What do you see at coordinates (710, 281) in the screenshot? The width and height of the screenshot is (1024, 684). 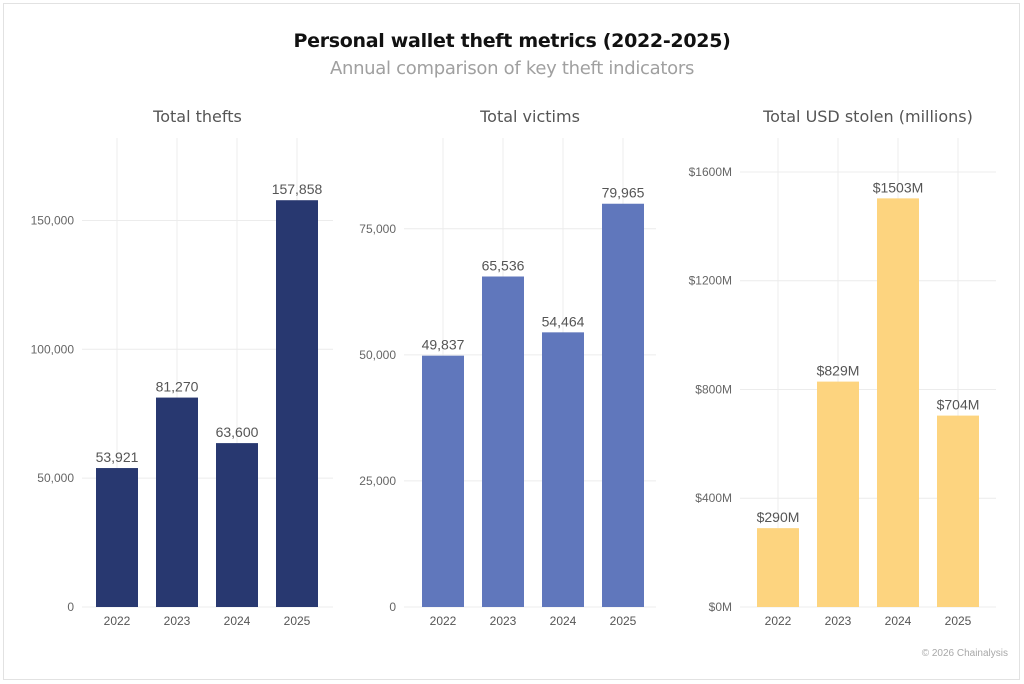 I see `y-tick-label: $1200M` at bounding box center [710, 281].